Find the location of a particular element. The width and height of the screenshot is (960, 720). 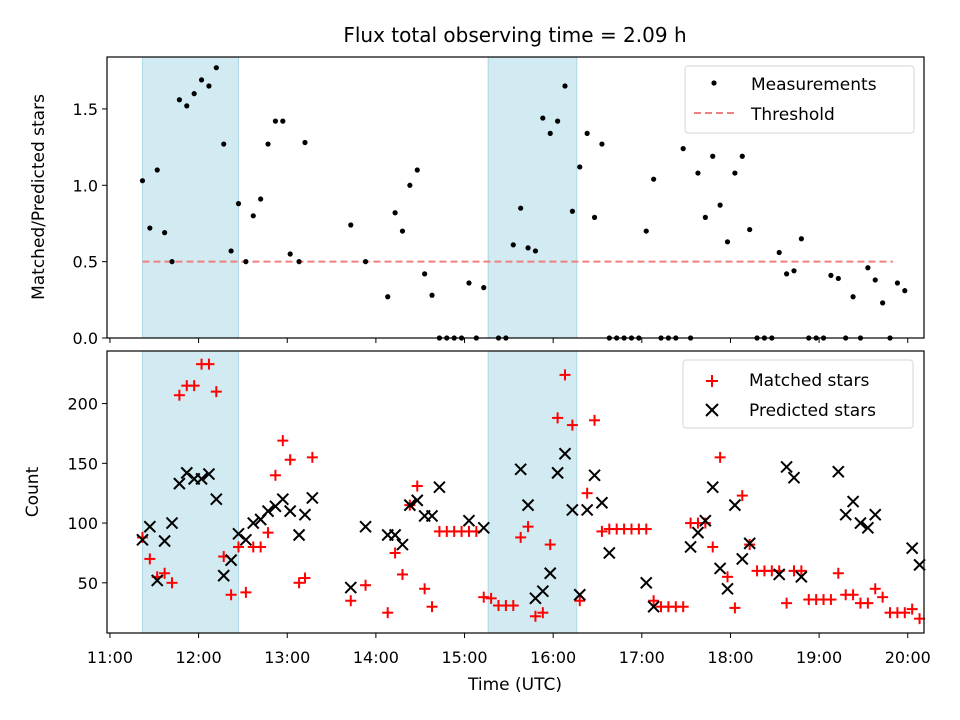

x-tick-label: 11:00 is located at coordinates (110, 657).